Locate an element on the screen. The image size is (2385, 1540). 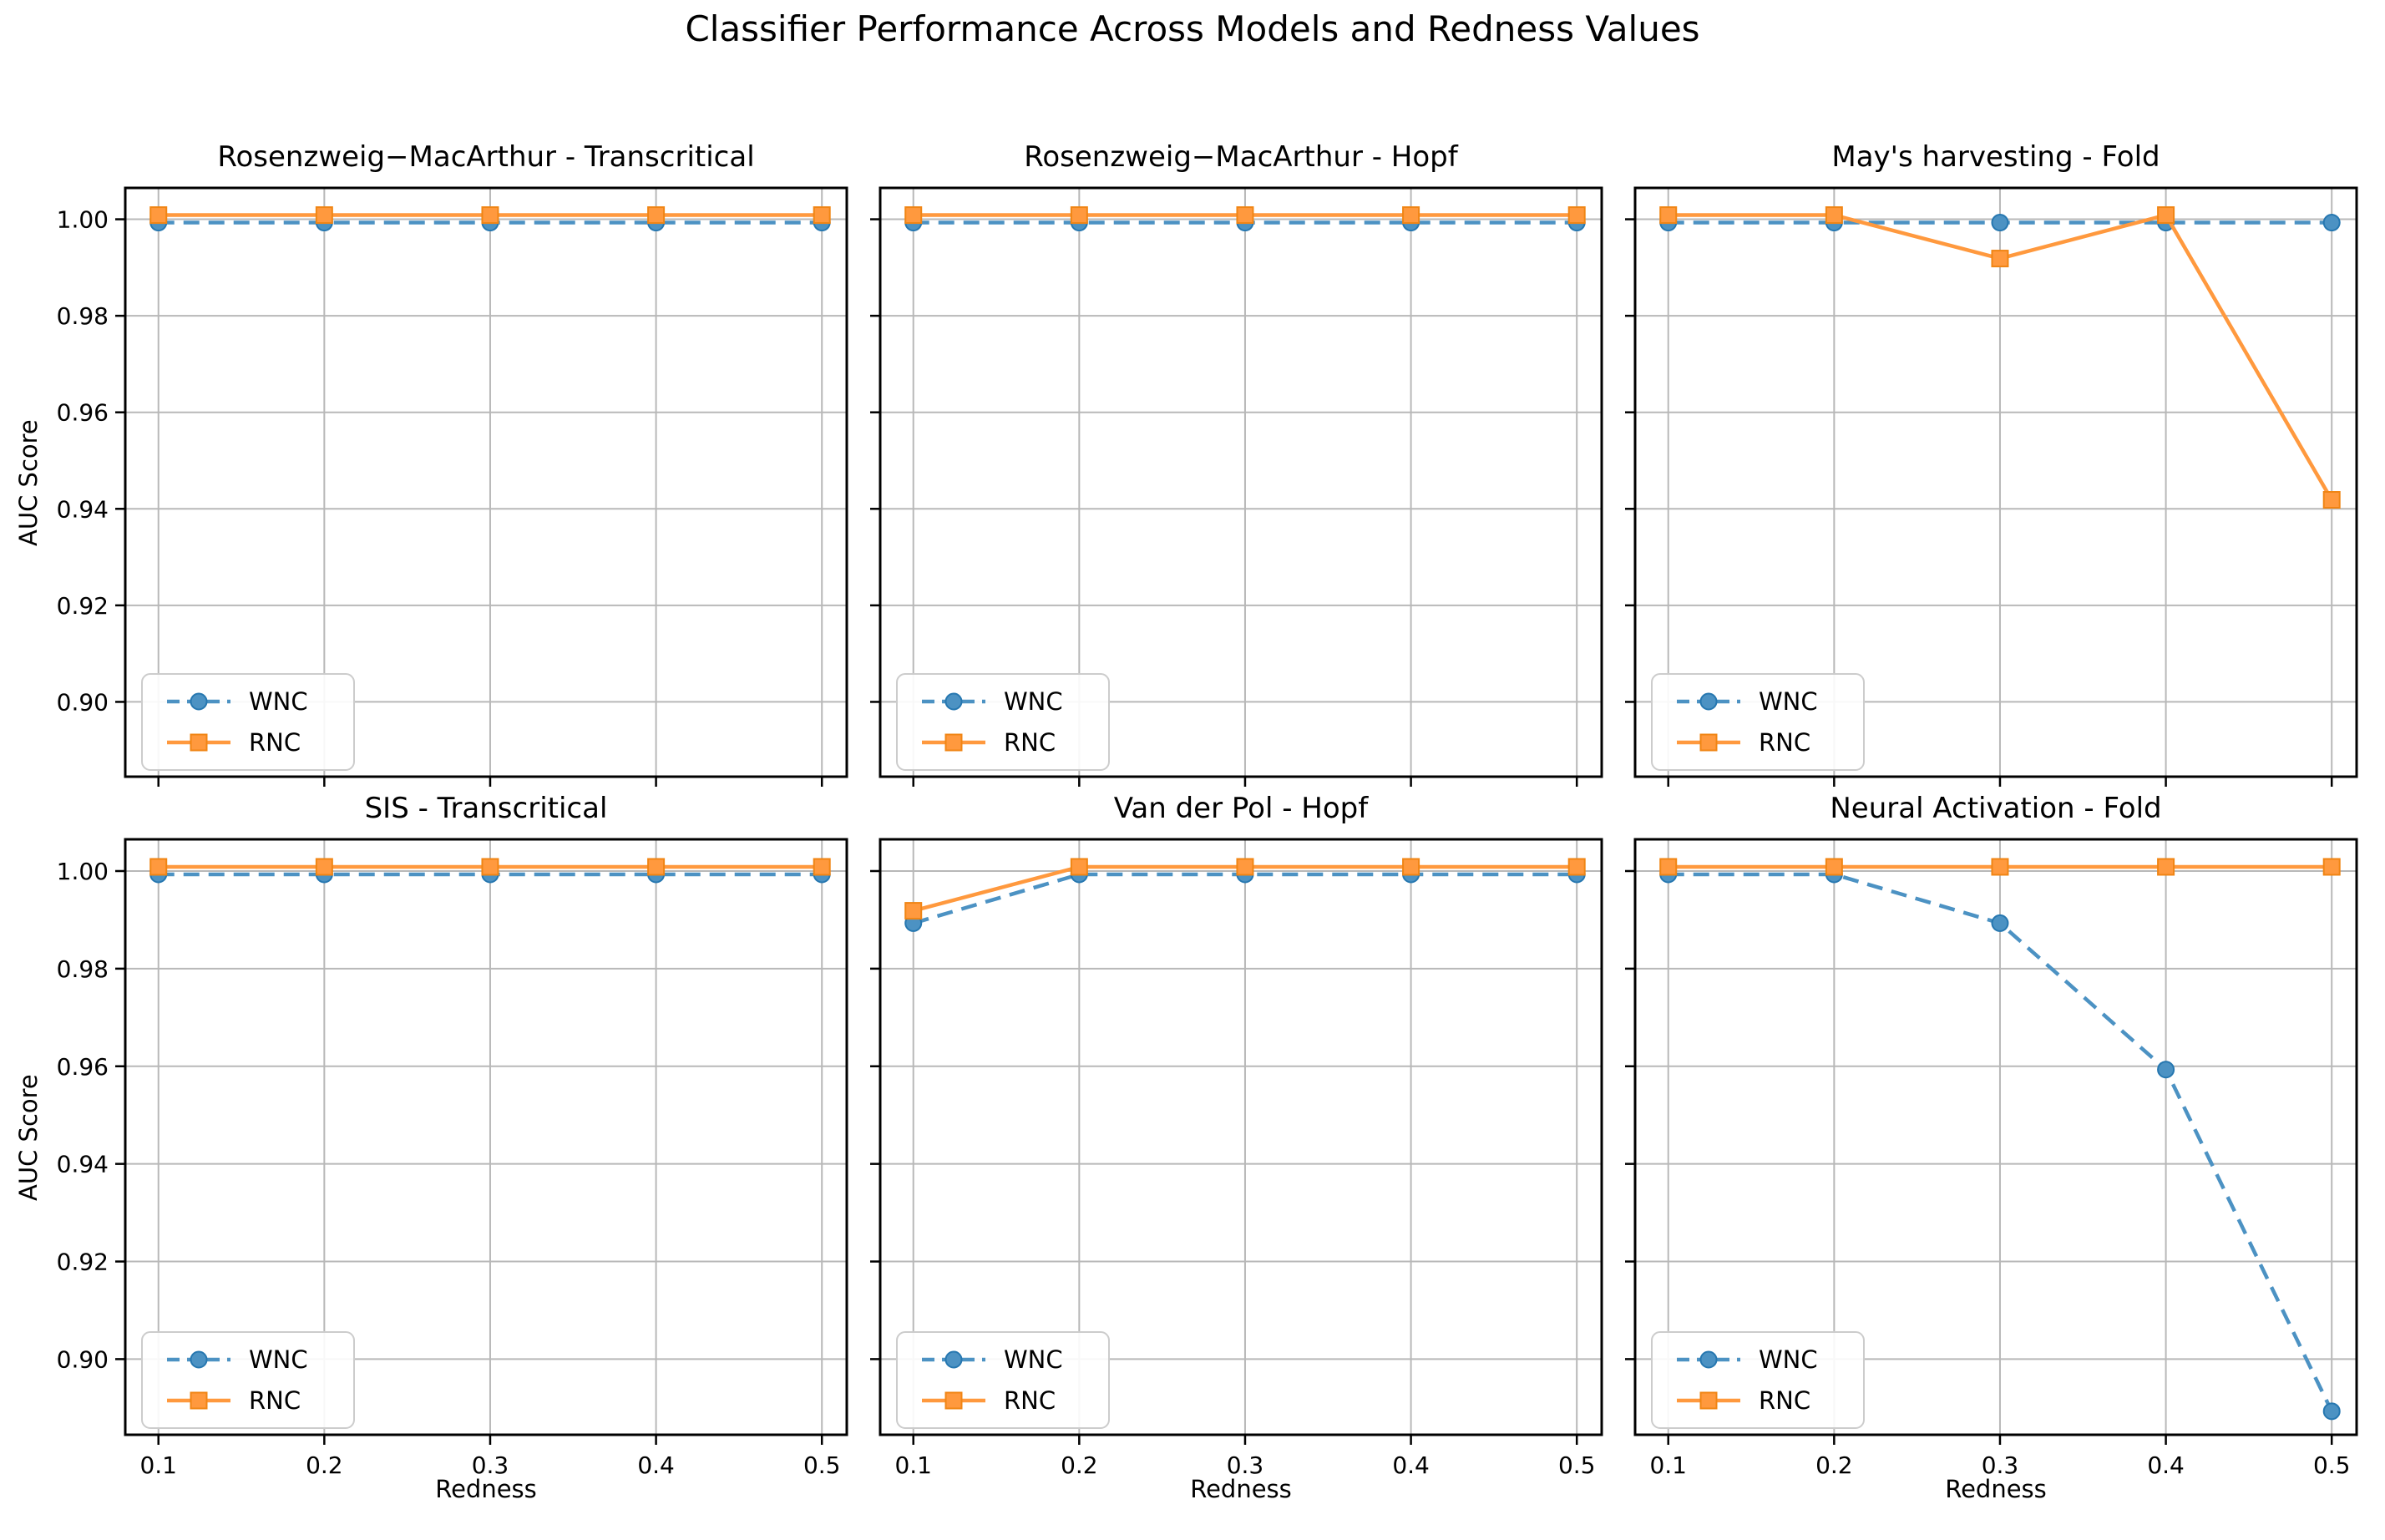
subplot-title-rm-hopf: Rosenzweig−MacArthur - Hopf is located at coordinates (1241, 157).